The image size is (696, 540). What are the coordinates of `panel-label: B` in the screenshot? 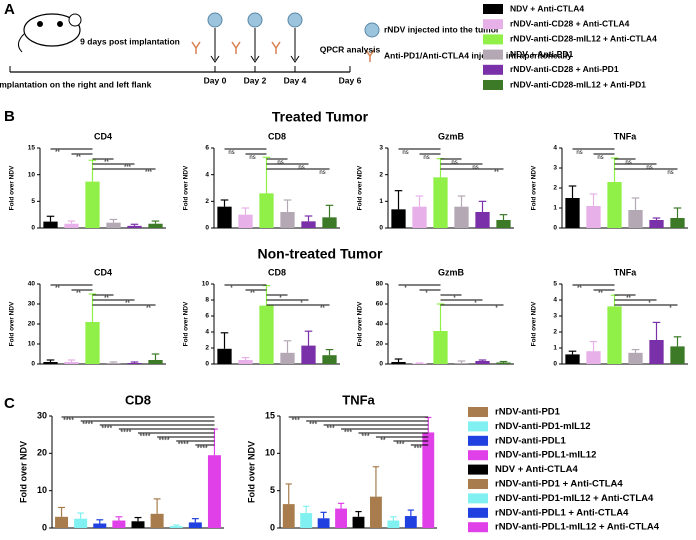 It's located at (9, 116).